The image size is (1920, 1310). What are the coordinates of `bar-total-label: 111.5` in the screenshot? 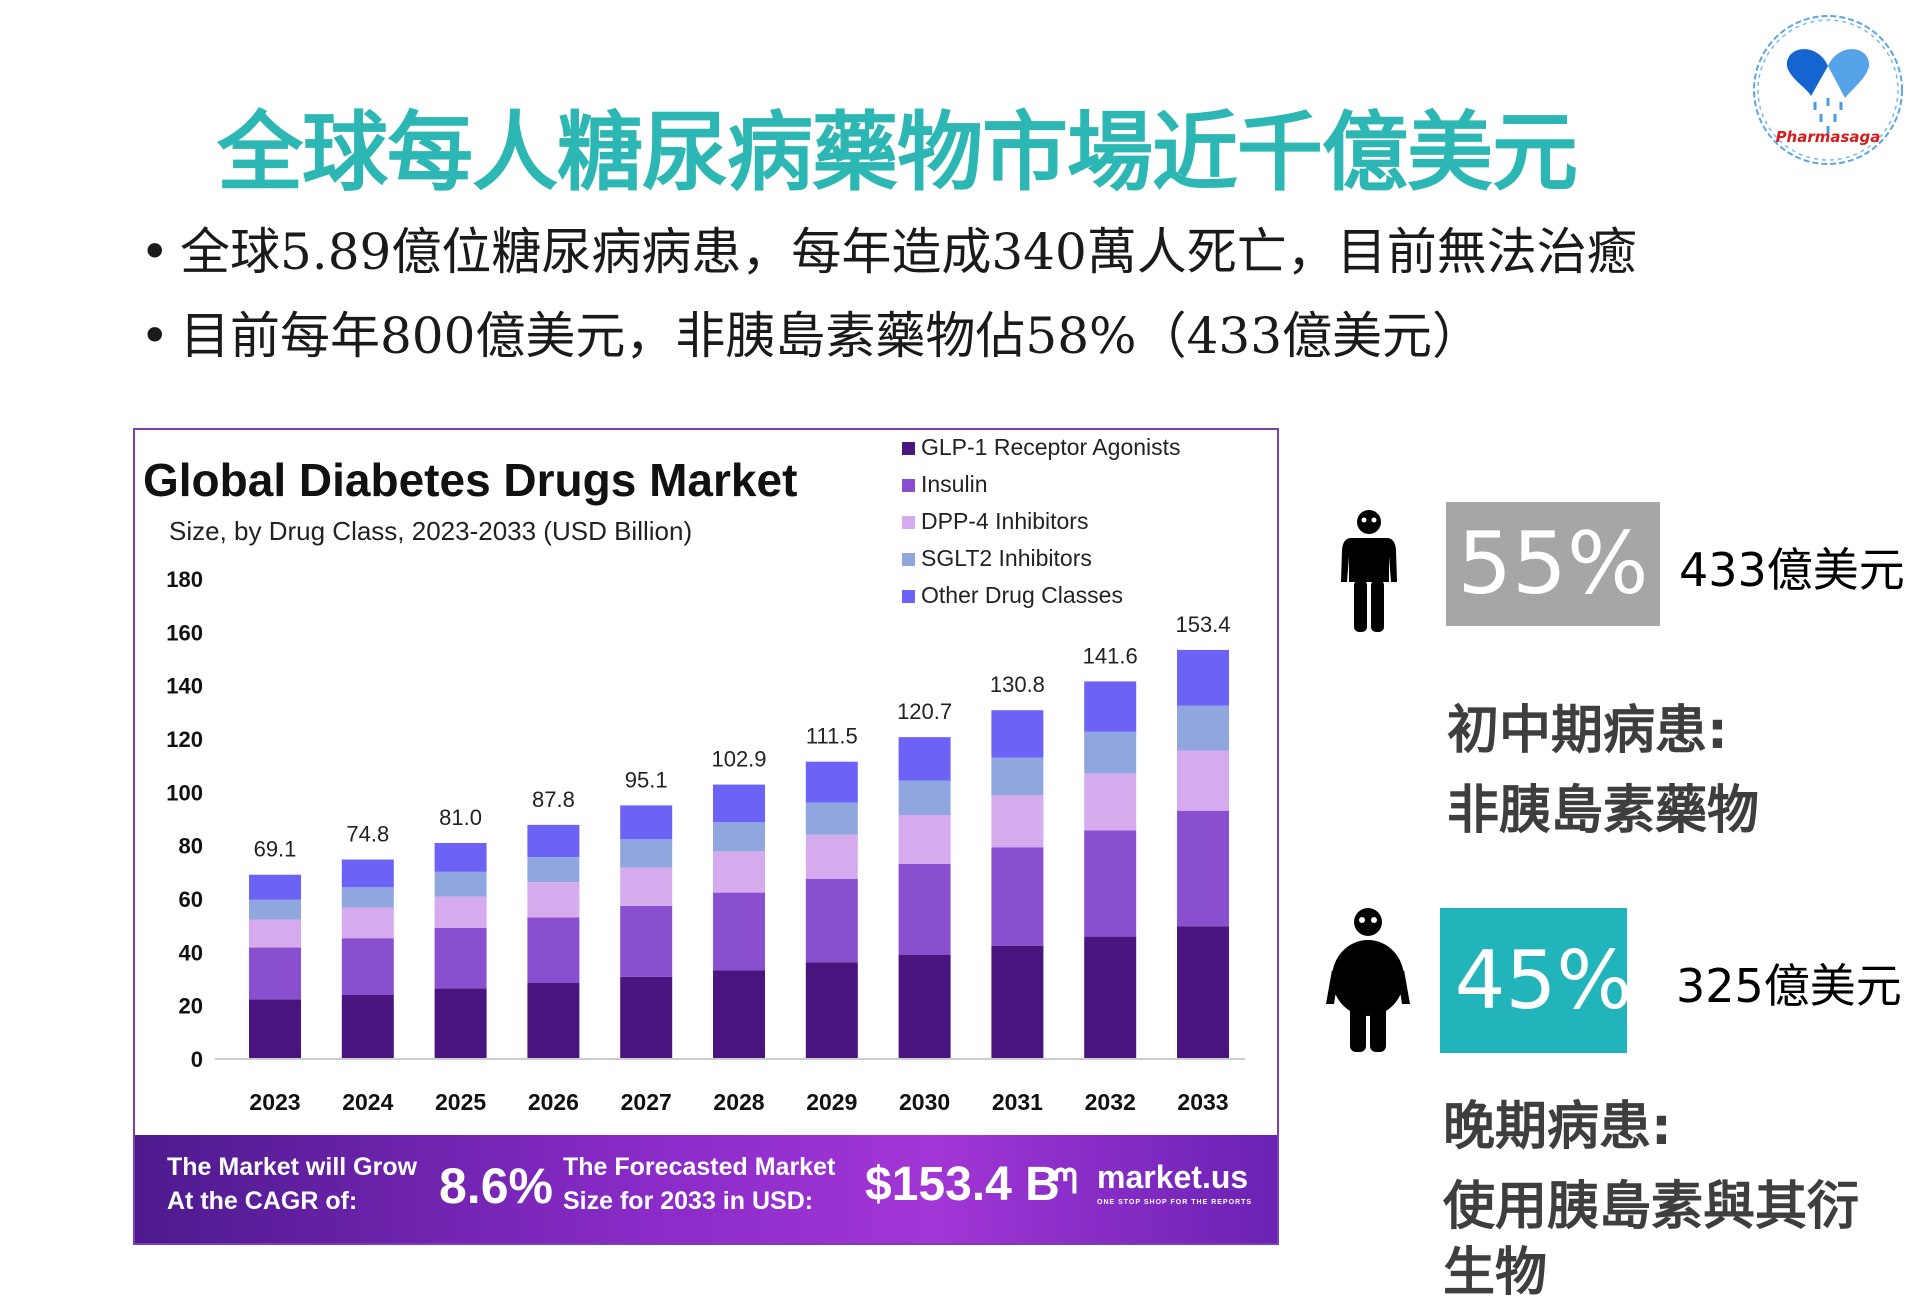 It's located at (832, 736).